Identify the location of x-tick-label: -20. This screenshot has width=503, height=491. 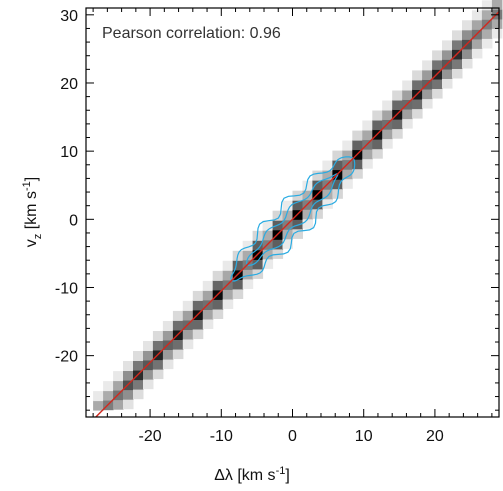
(150, 436).